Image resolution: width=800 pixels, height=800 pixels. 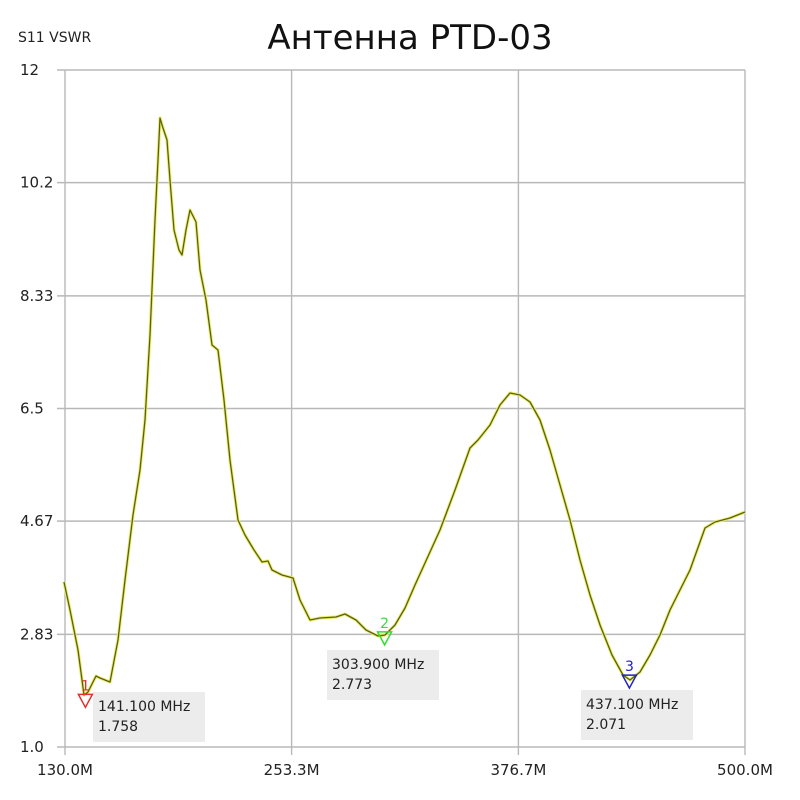 I want to click on marker-frequency: 141.100 MHz, so click(x=144, y=707).